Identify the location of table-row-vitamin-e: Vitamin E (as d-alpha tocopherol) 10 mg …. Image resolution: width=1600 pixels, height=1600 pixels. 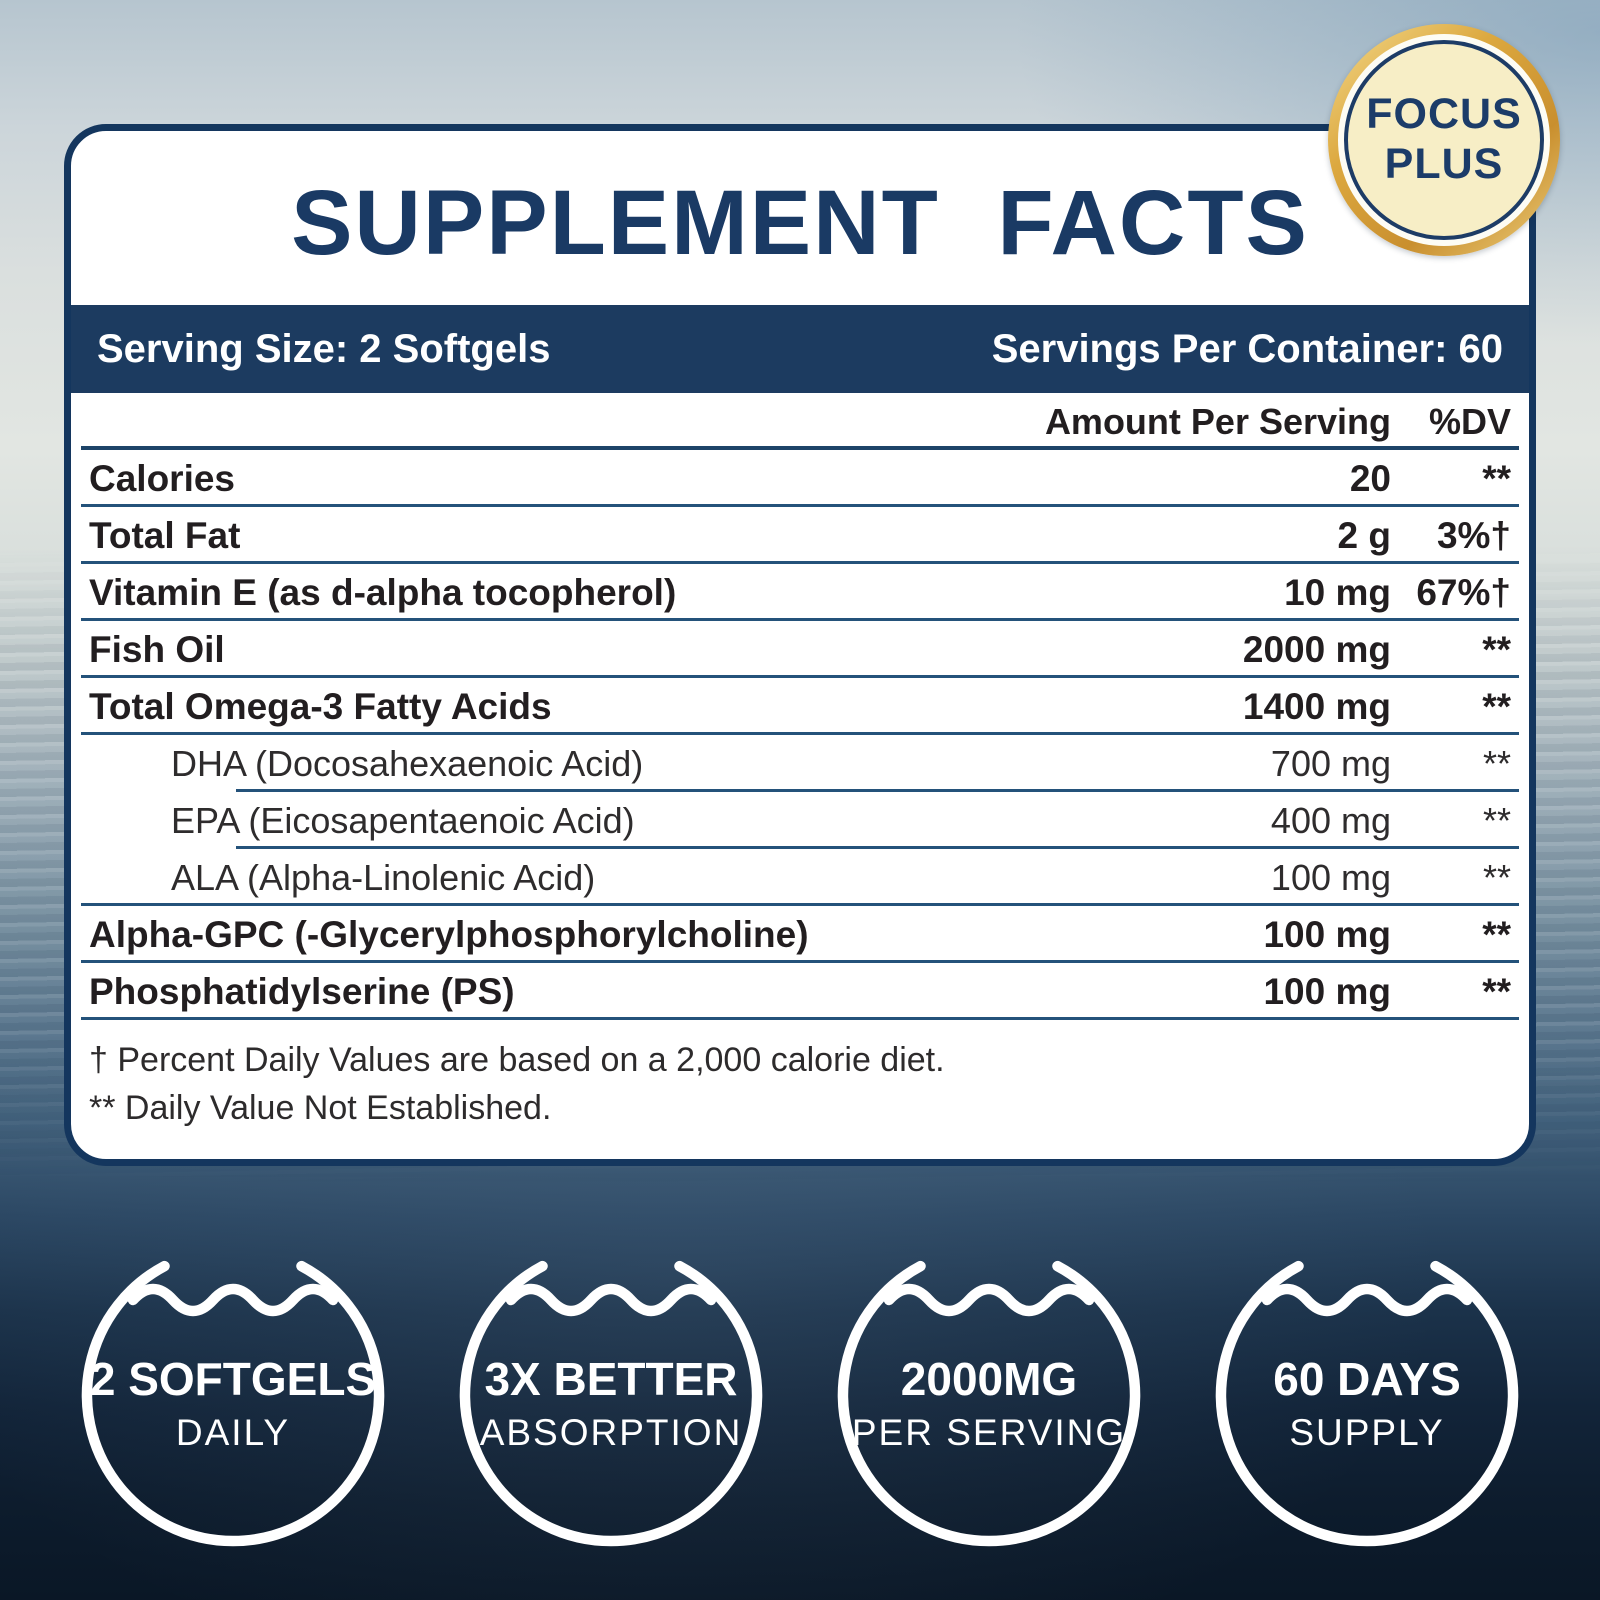
(800, 592).